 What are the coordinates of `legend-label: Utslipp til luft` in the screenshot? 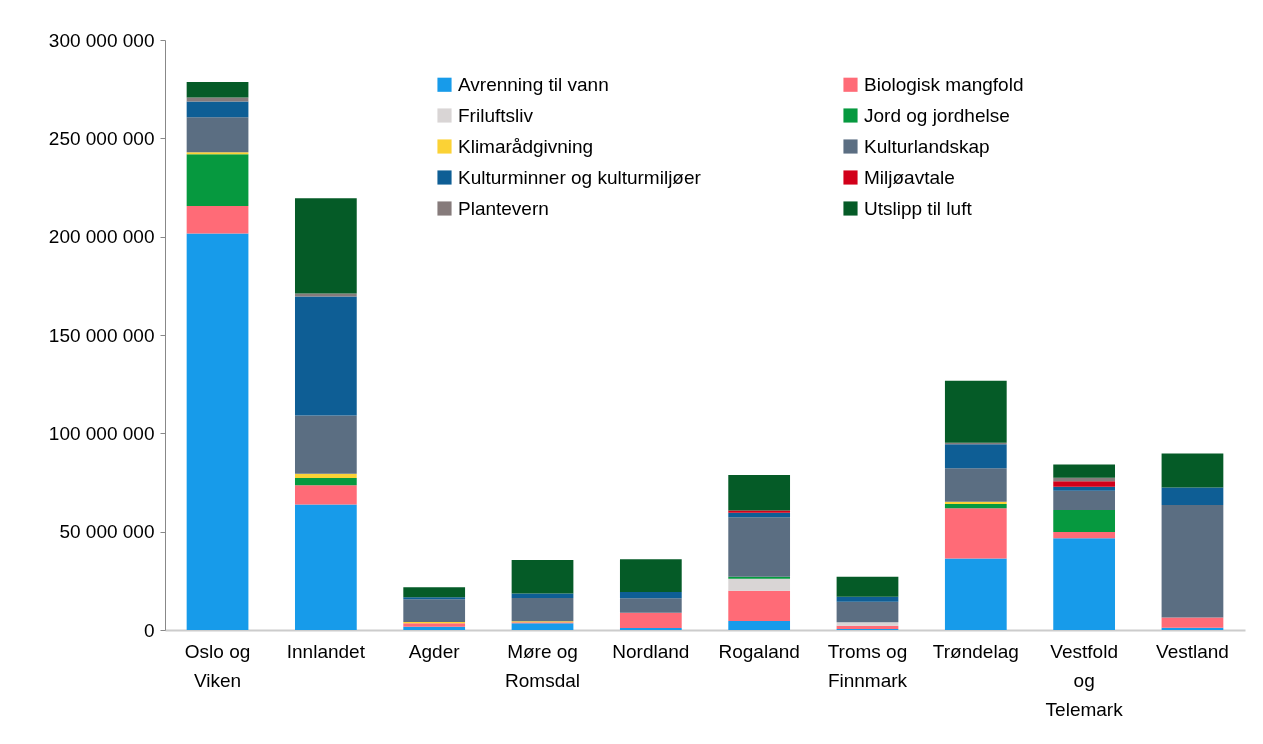 It's located at (918, 208).